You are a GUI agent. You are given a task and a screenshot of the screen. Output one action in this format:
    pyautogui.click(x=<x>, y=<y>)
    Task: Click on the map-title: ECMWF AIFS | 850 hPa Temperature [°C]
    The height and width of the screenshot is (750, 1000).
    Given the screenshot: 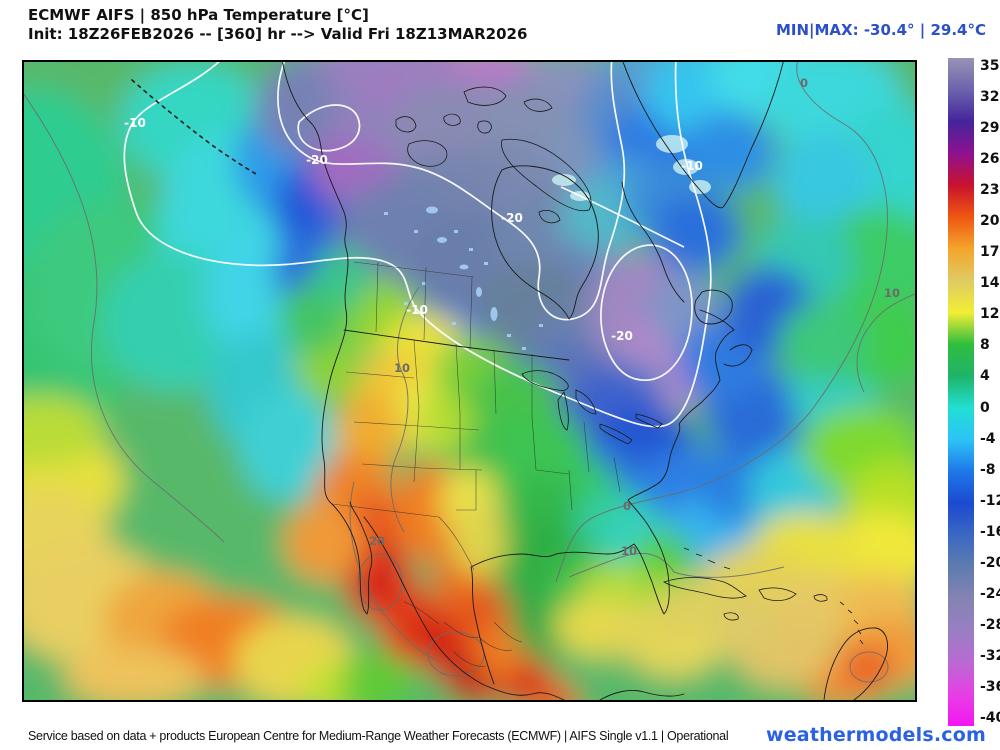 What is the action you would take?
    pyautogui.click(x=198, y=15)
    